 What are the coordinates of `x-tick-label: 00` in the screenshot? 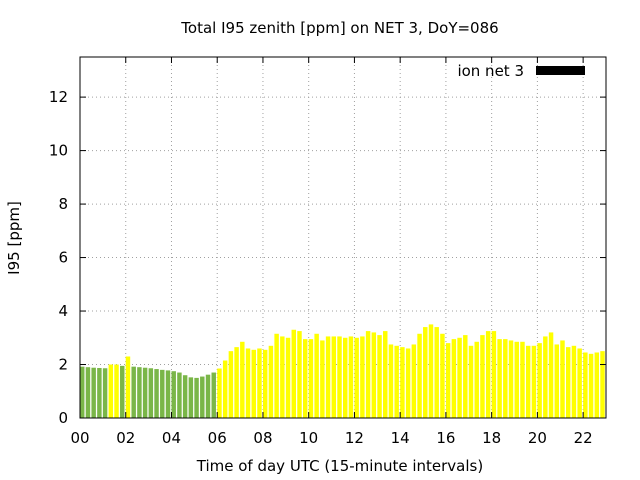 It's located at (79, 438).